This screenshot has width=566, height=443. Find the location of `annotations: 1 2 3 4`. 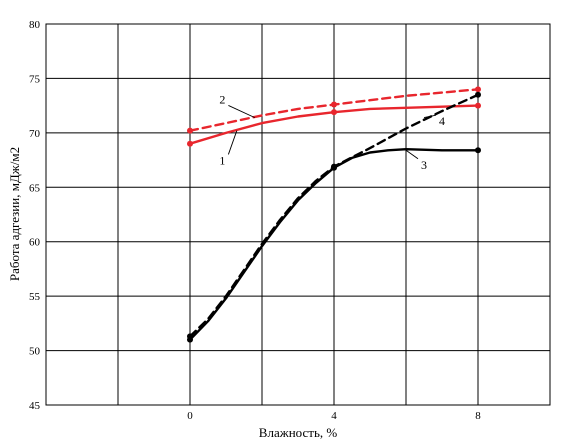

annotations: 1 2 3 4 is located at coordinates (332, 131).